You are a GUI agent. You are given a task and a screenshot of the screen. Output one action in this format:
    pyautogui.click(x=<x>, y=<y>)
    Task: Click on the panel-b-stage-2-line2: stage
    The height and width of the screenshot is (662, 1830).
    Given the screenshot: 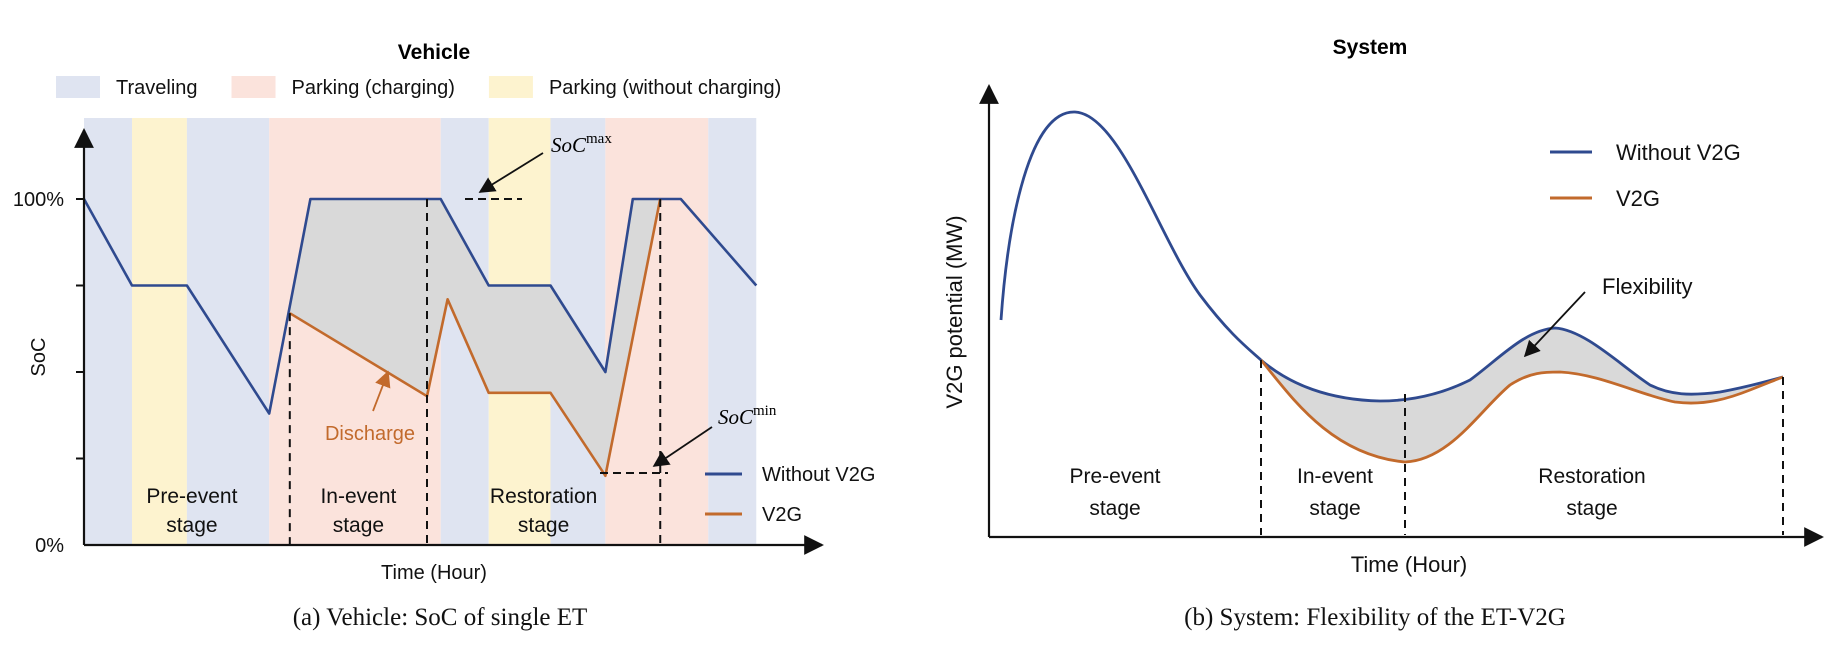 What is the action you would take?
    pyautogui.click(x=1334, y=508)
    